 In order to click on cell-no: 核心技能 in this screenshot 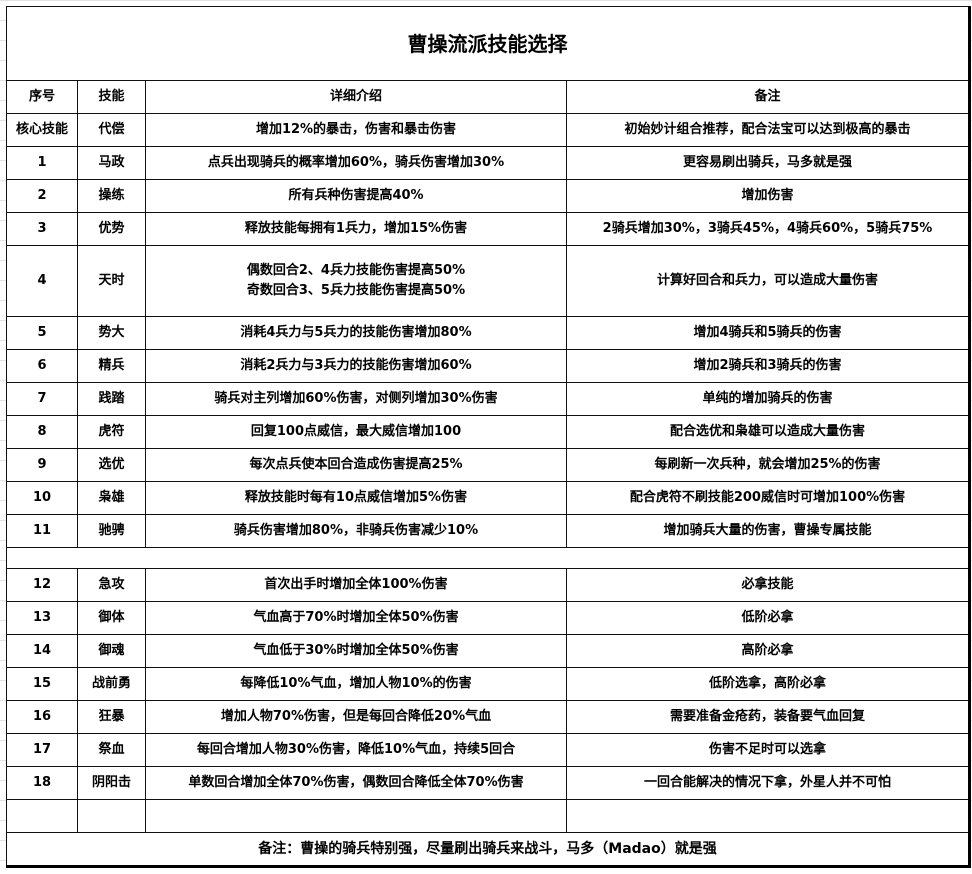, I will do `click(42, 130)`.